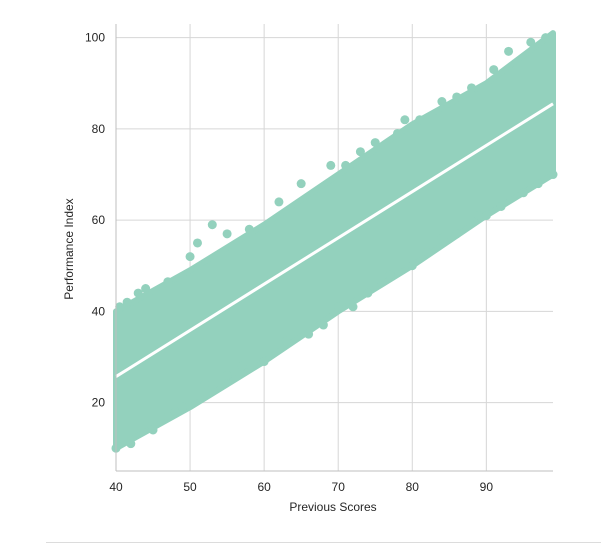  I want to click on y-tick-label: 20, so click(99, 403).